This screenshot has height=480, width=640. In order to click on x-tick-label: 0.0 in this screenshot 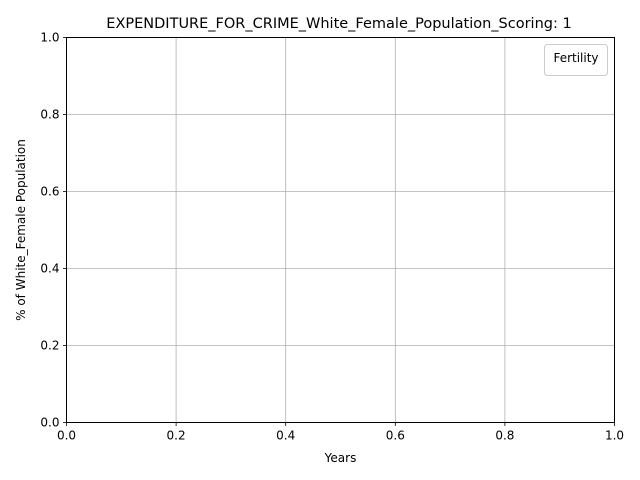, I will do `click(66, 436)`.